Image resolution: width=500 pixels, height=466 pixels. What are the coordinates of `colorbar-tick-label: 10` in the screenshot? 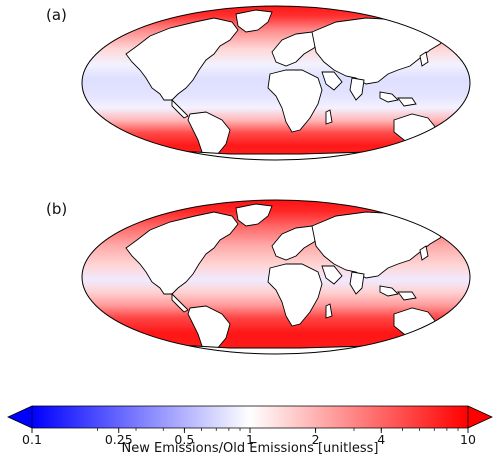 It's located at (468, 439).